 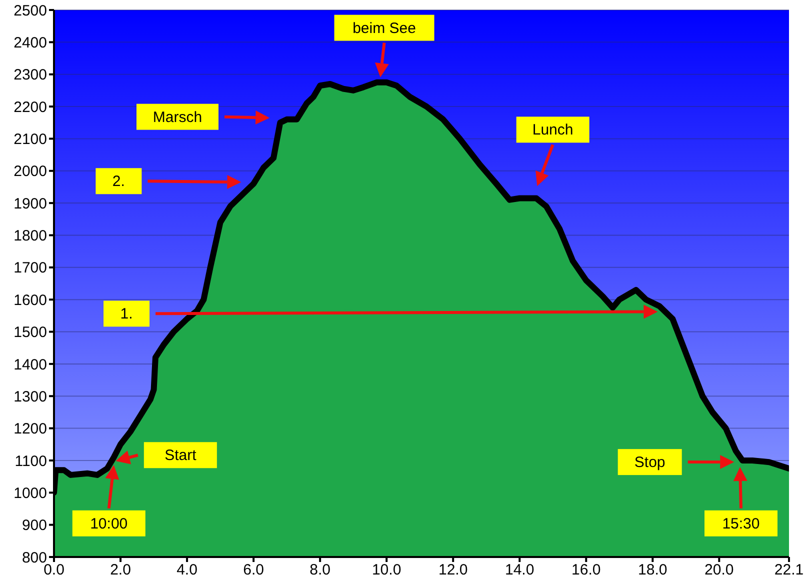 What do you see at coordinates (30, 429) in the screenshot?
I see `y-tick-label: 1200` at bounding box center [30, 429].